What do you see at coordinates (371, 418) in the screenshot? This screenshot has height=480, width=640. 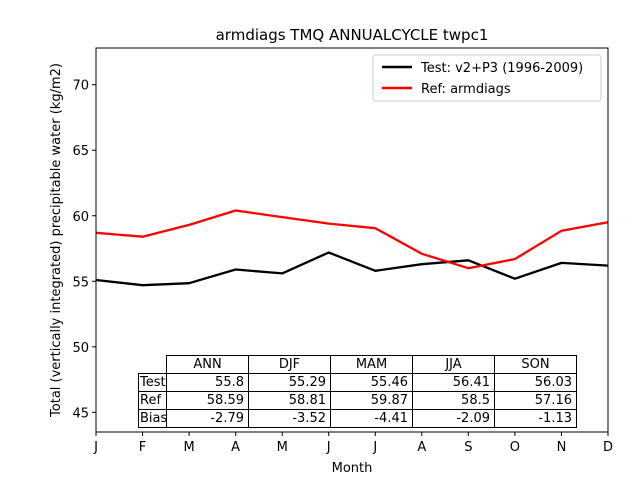 I see `table-cell: -4.41` at bounding box center [371, 418].